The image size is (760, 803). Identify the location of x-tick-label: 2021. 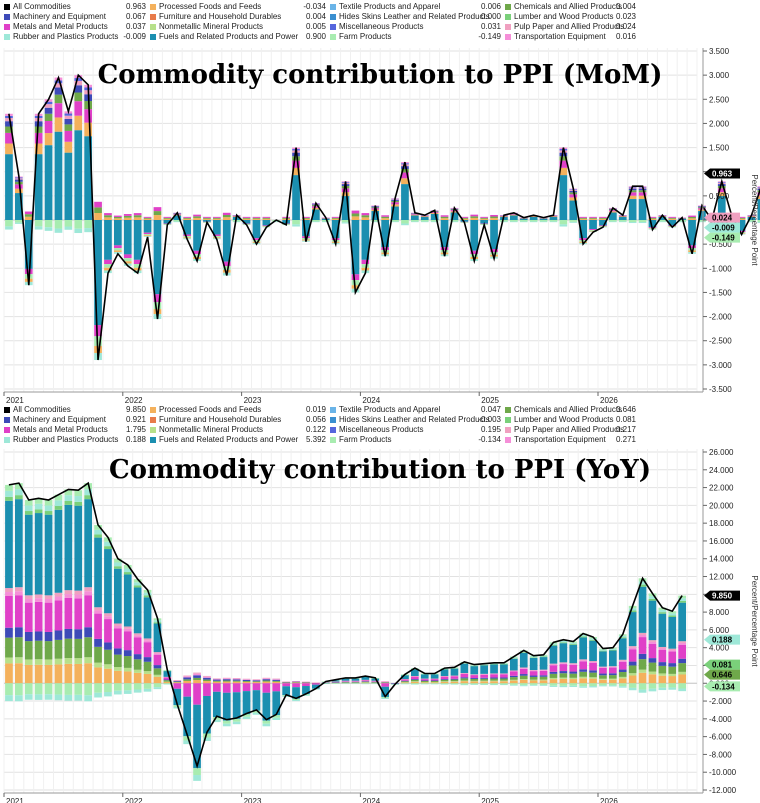
(15, 399).